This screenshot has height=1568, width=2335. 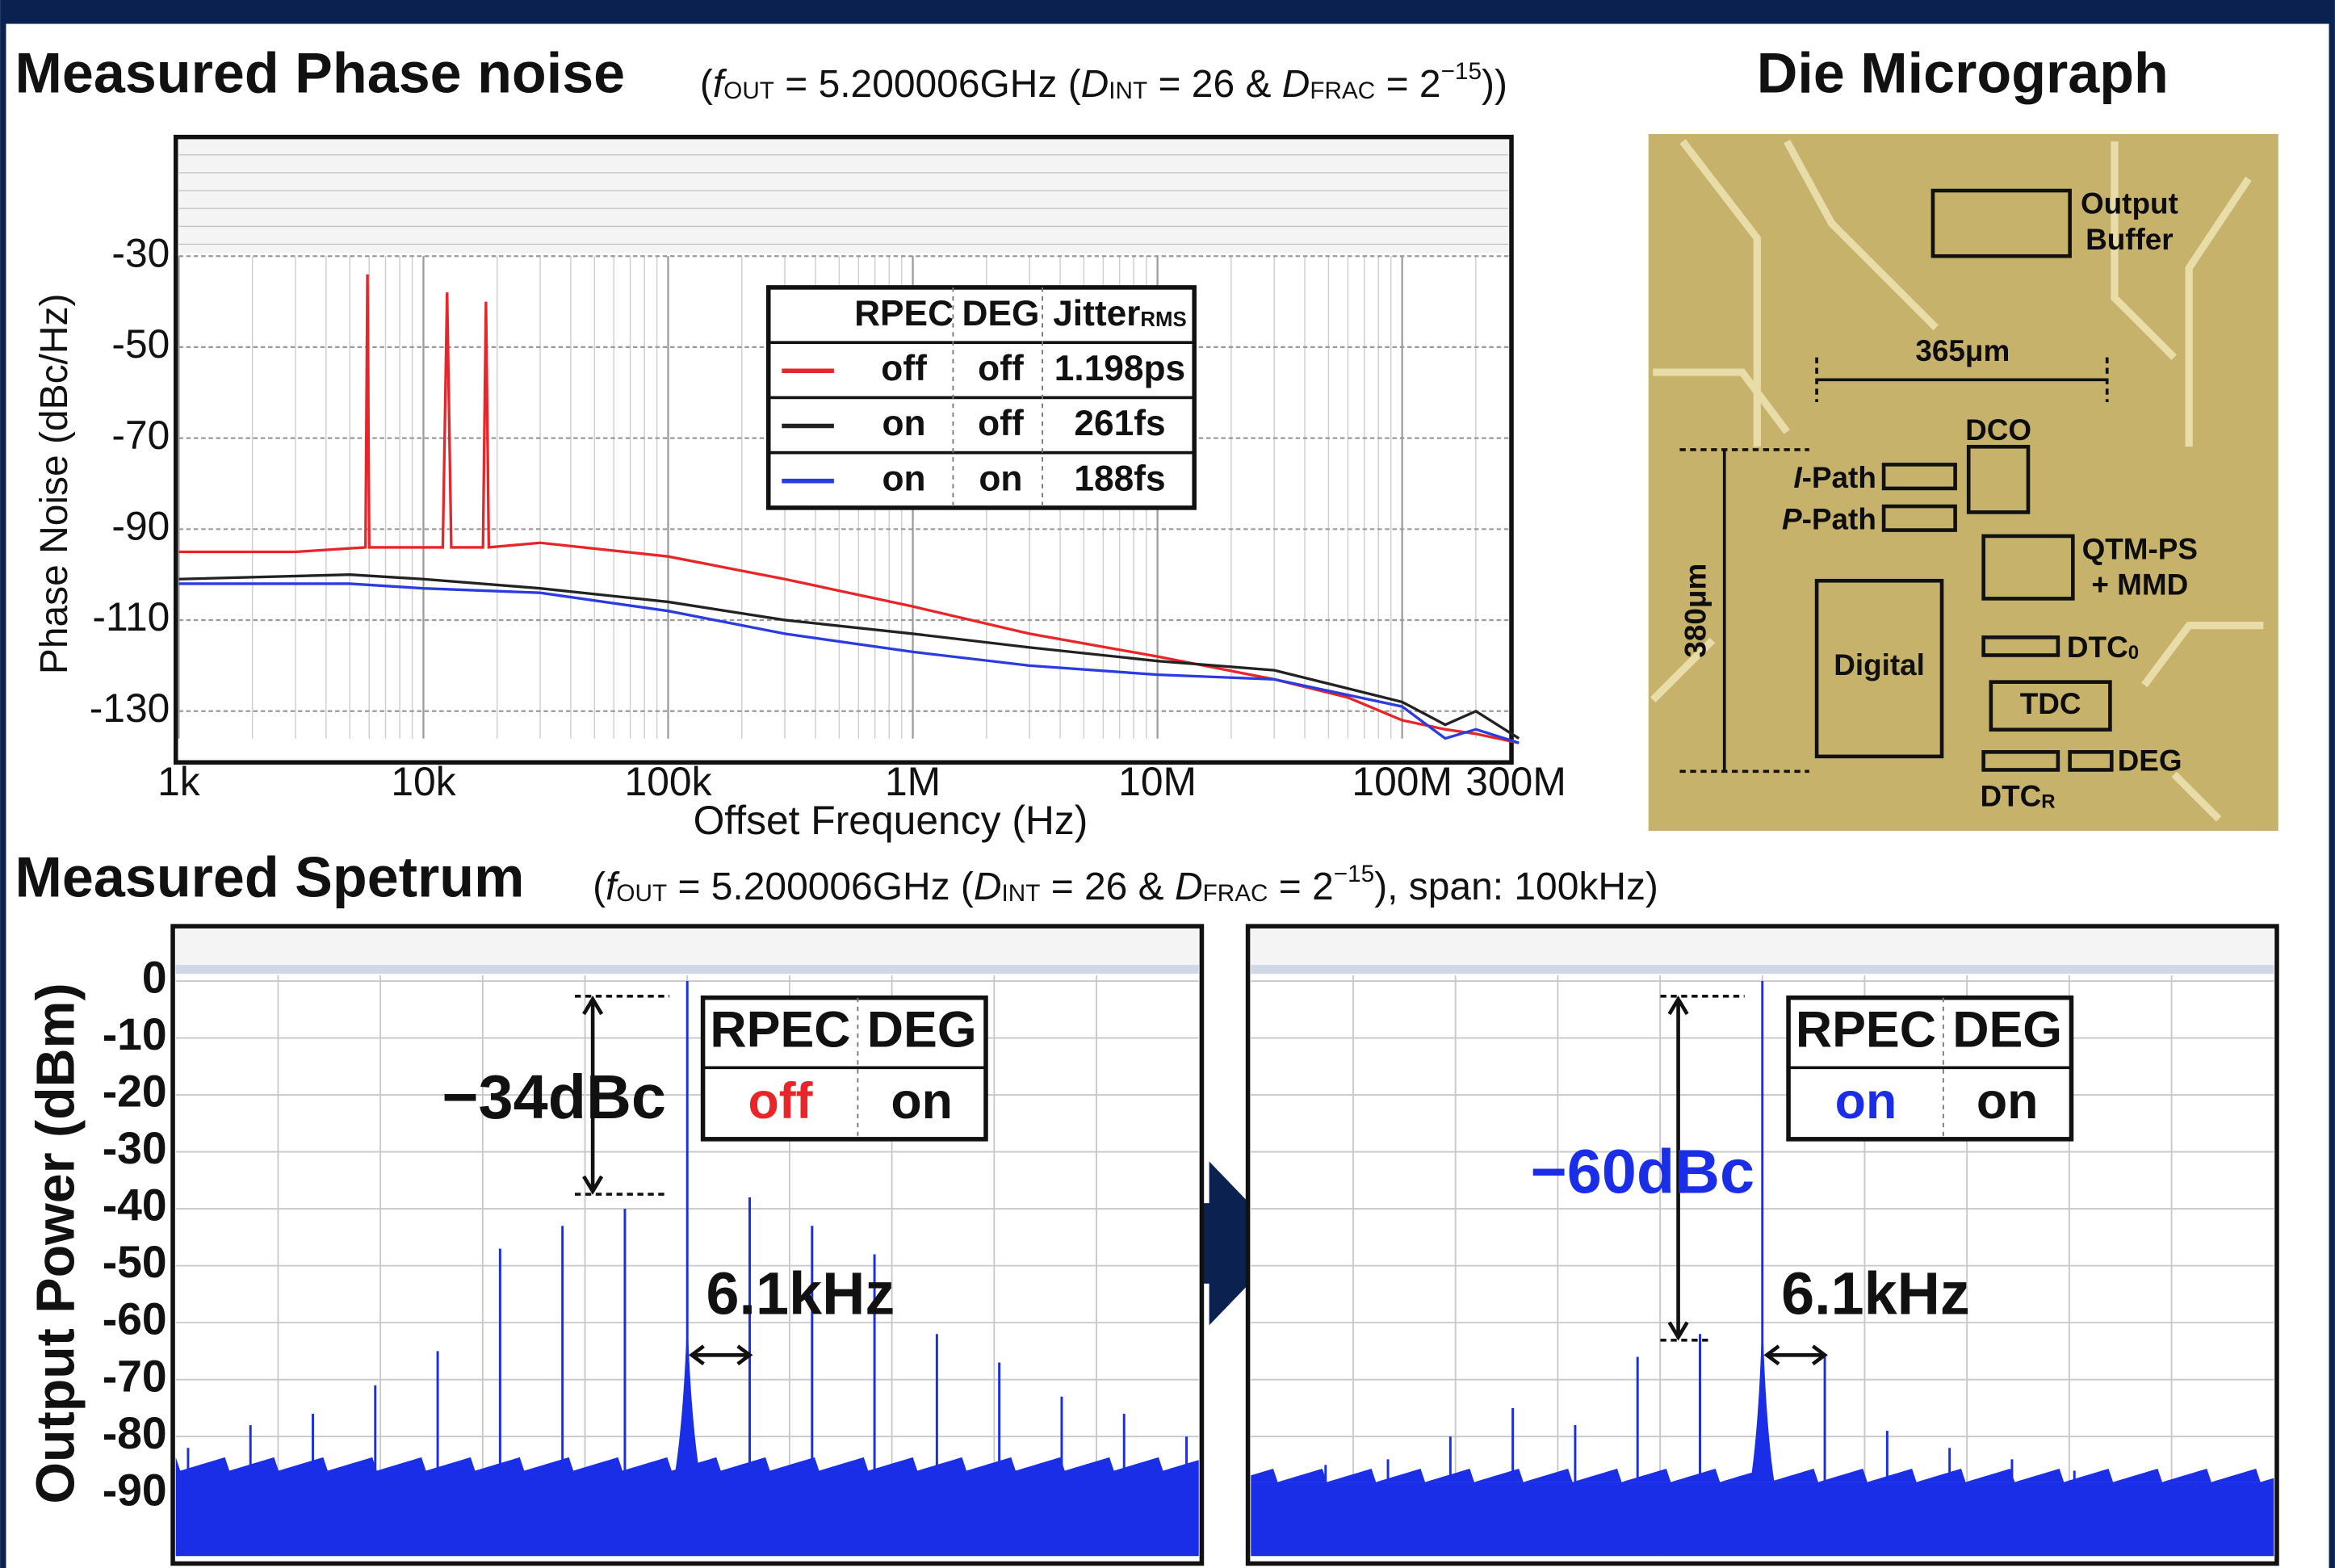 What do you see at coordinates (780, 1101) in the screenshot?
I see `table-cell: off` at bounding box center [780, 1101].